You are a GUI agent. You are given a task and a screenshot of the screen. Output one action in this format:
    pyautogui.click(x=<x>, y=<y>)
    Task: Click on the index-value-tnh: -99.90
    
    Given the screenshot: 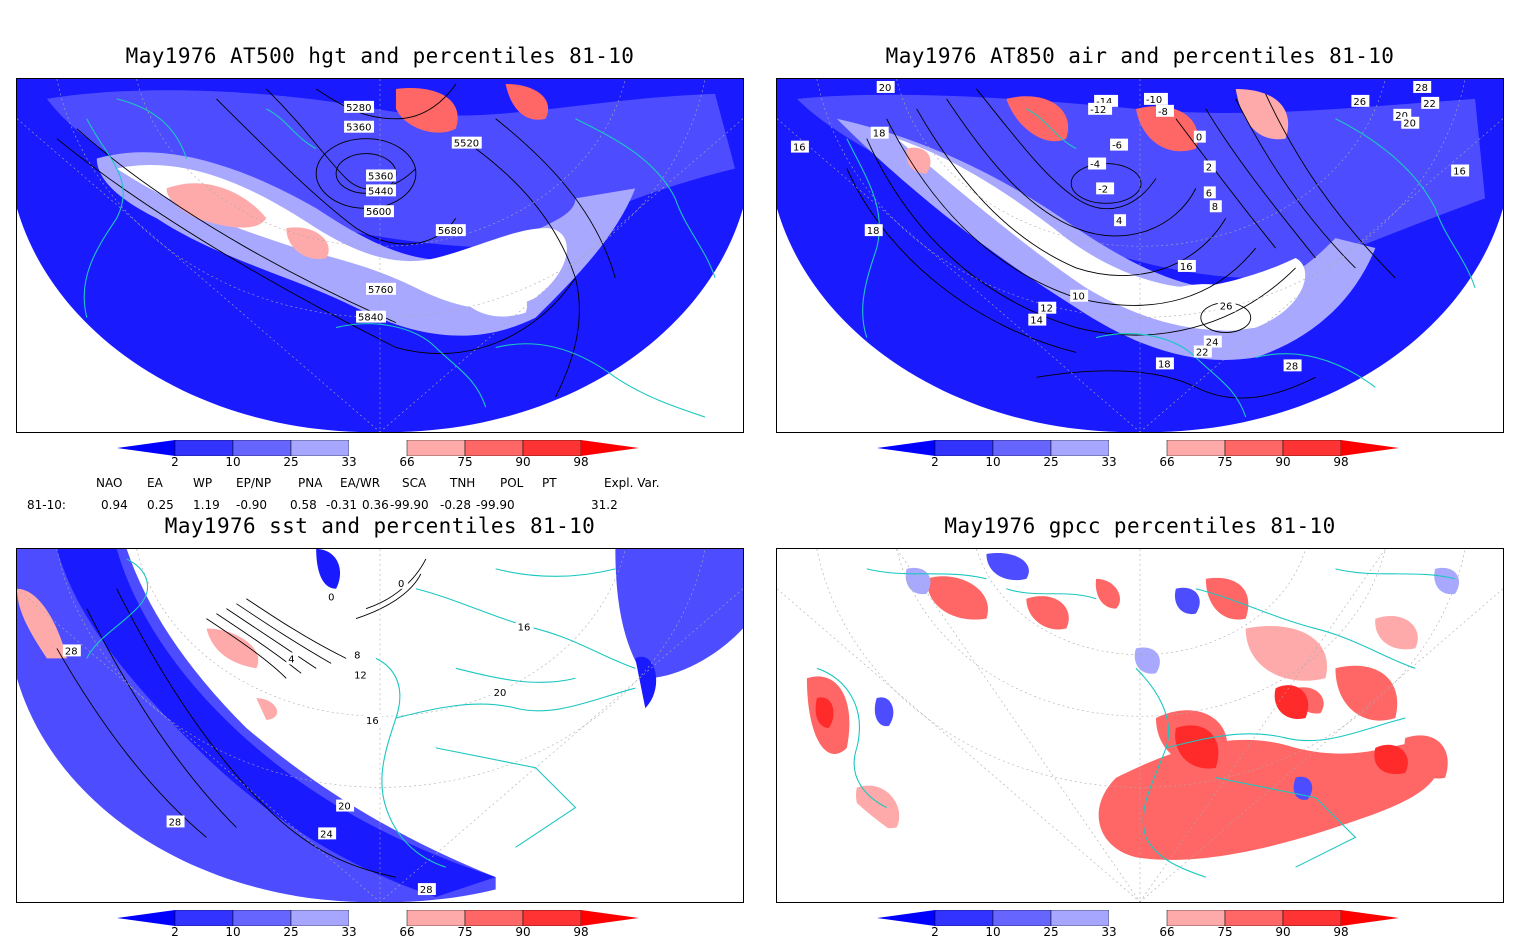 What is the action you would take?
    pyautogui.click(x=409, y=505)
    